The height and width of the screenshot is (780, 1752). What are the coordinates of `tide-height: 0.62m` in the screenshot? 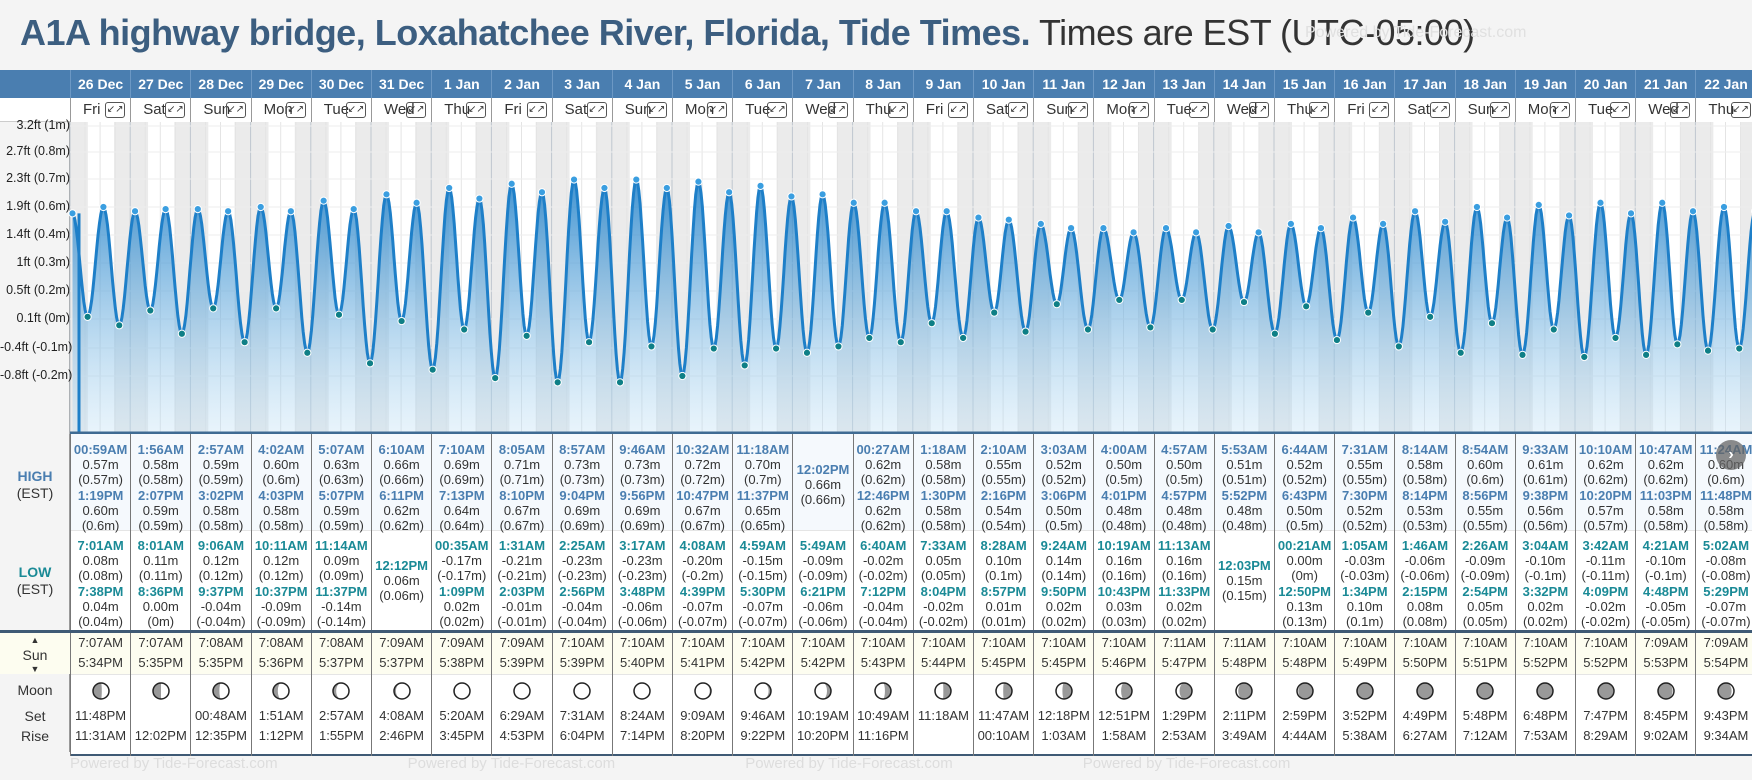 It's located at (883, 510).